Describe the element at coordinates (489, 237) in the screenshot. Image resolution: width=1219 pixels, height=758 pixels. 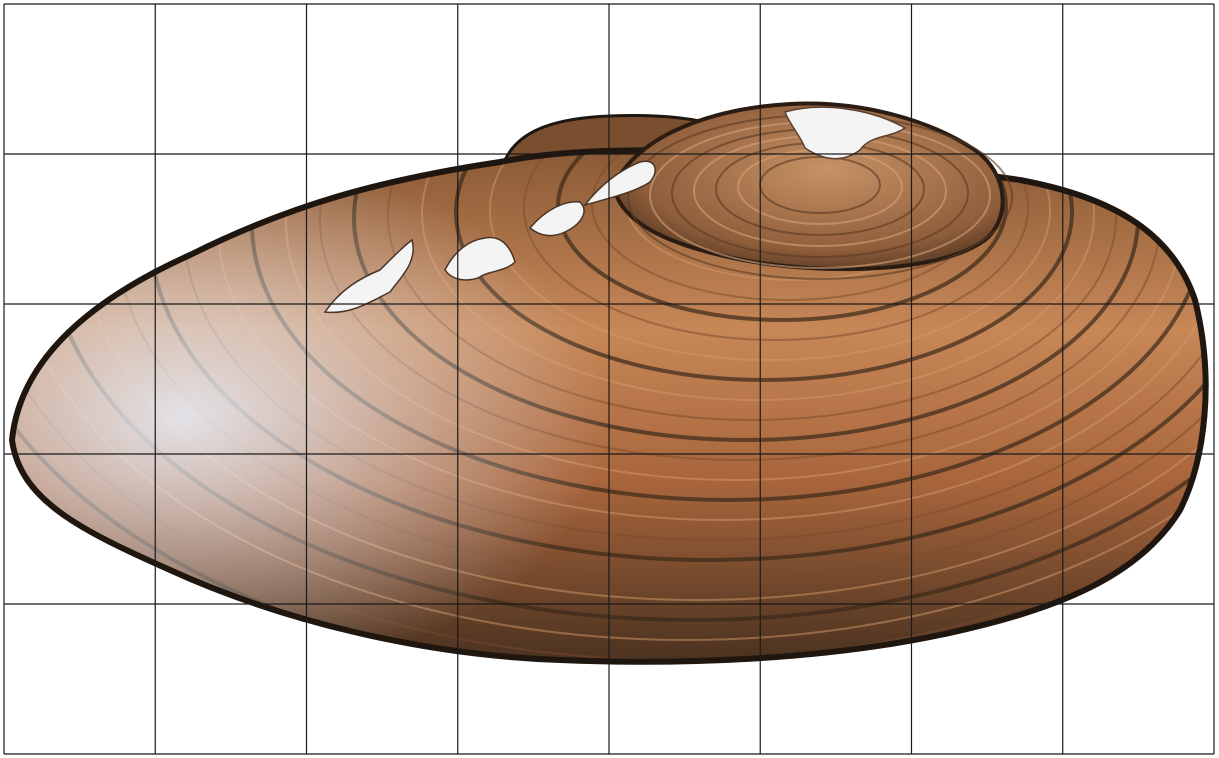
I see `worn-periostracum-patches` at that location.